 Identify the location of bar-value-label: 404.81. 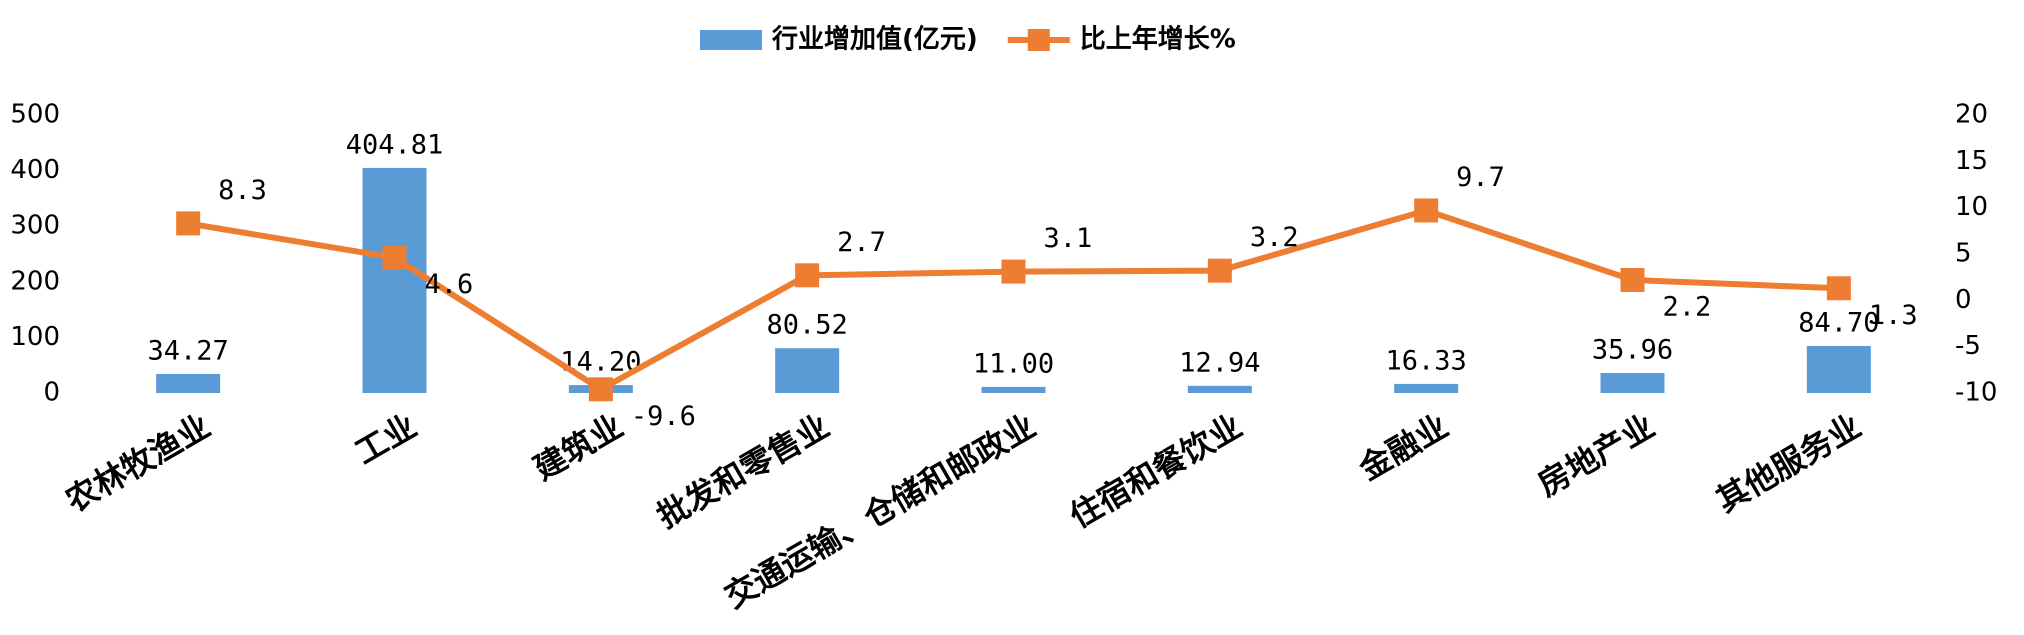
(395, 144).